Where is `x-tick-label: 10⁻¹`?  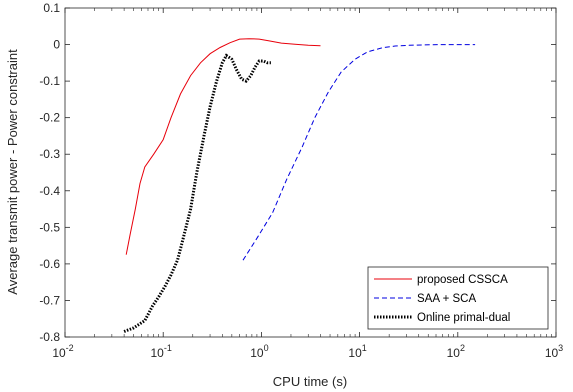 x-tick-label: 10⁻¹ is located at coordinates (161, 351).